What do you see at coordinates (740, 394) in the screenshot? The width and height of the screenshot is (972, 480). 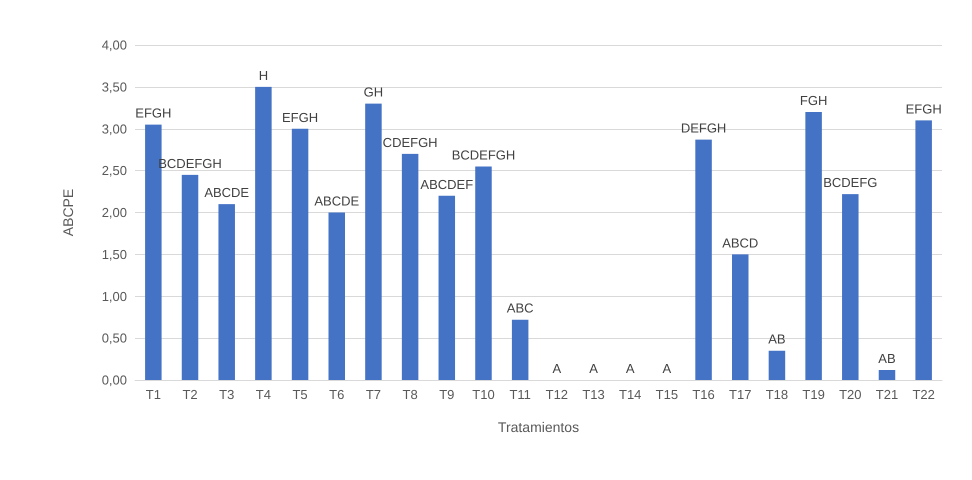 I see `x-tick-label: T17` at bounding box center [740, 394].